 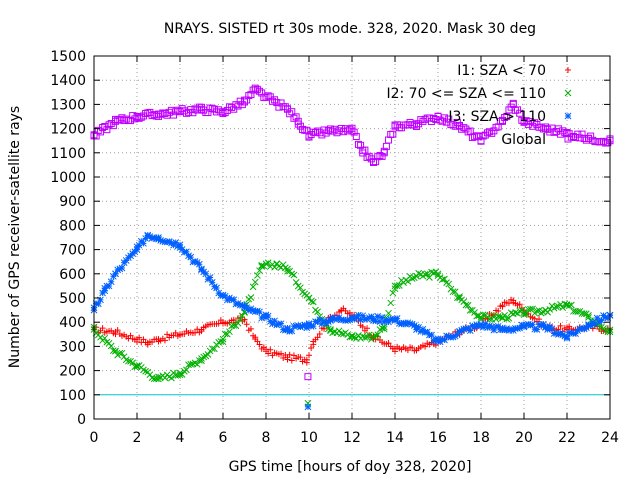 I want to click on y-tick-label: 900, so click(x=72, y=202).